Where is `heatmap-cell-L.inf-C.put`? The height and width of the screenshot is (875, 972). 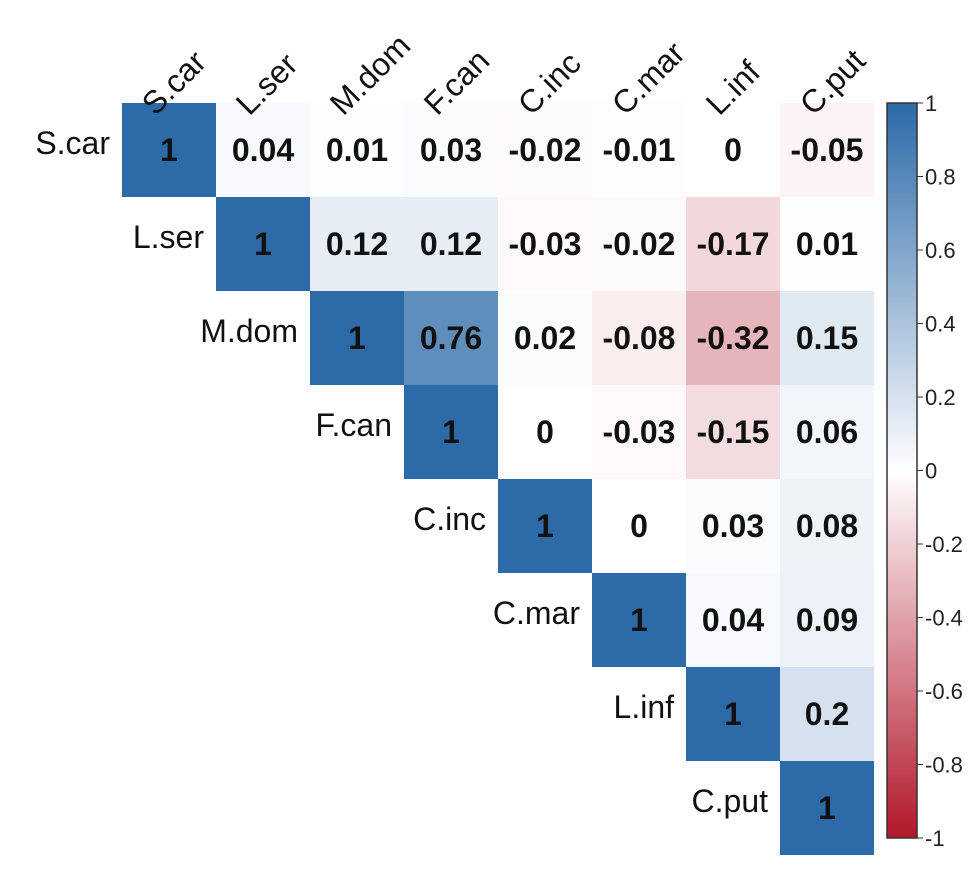
heatmap-cell-L.inf-C.put is located at coordinates (827, 714).